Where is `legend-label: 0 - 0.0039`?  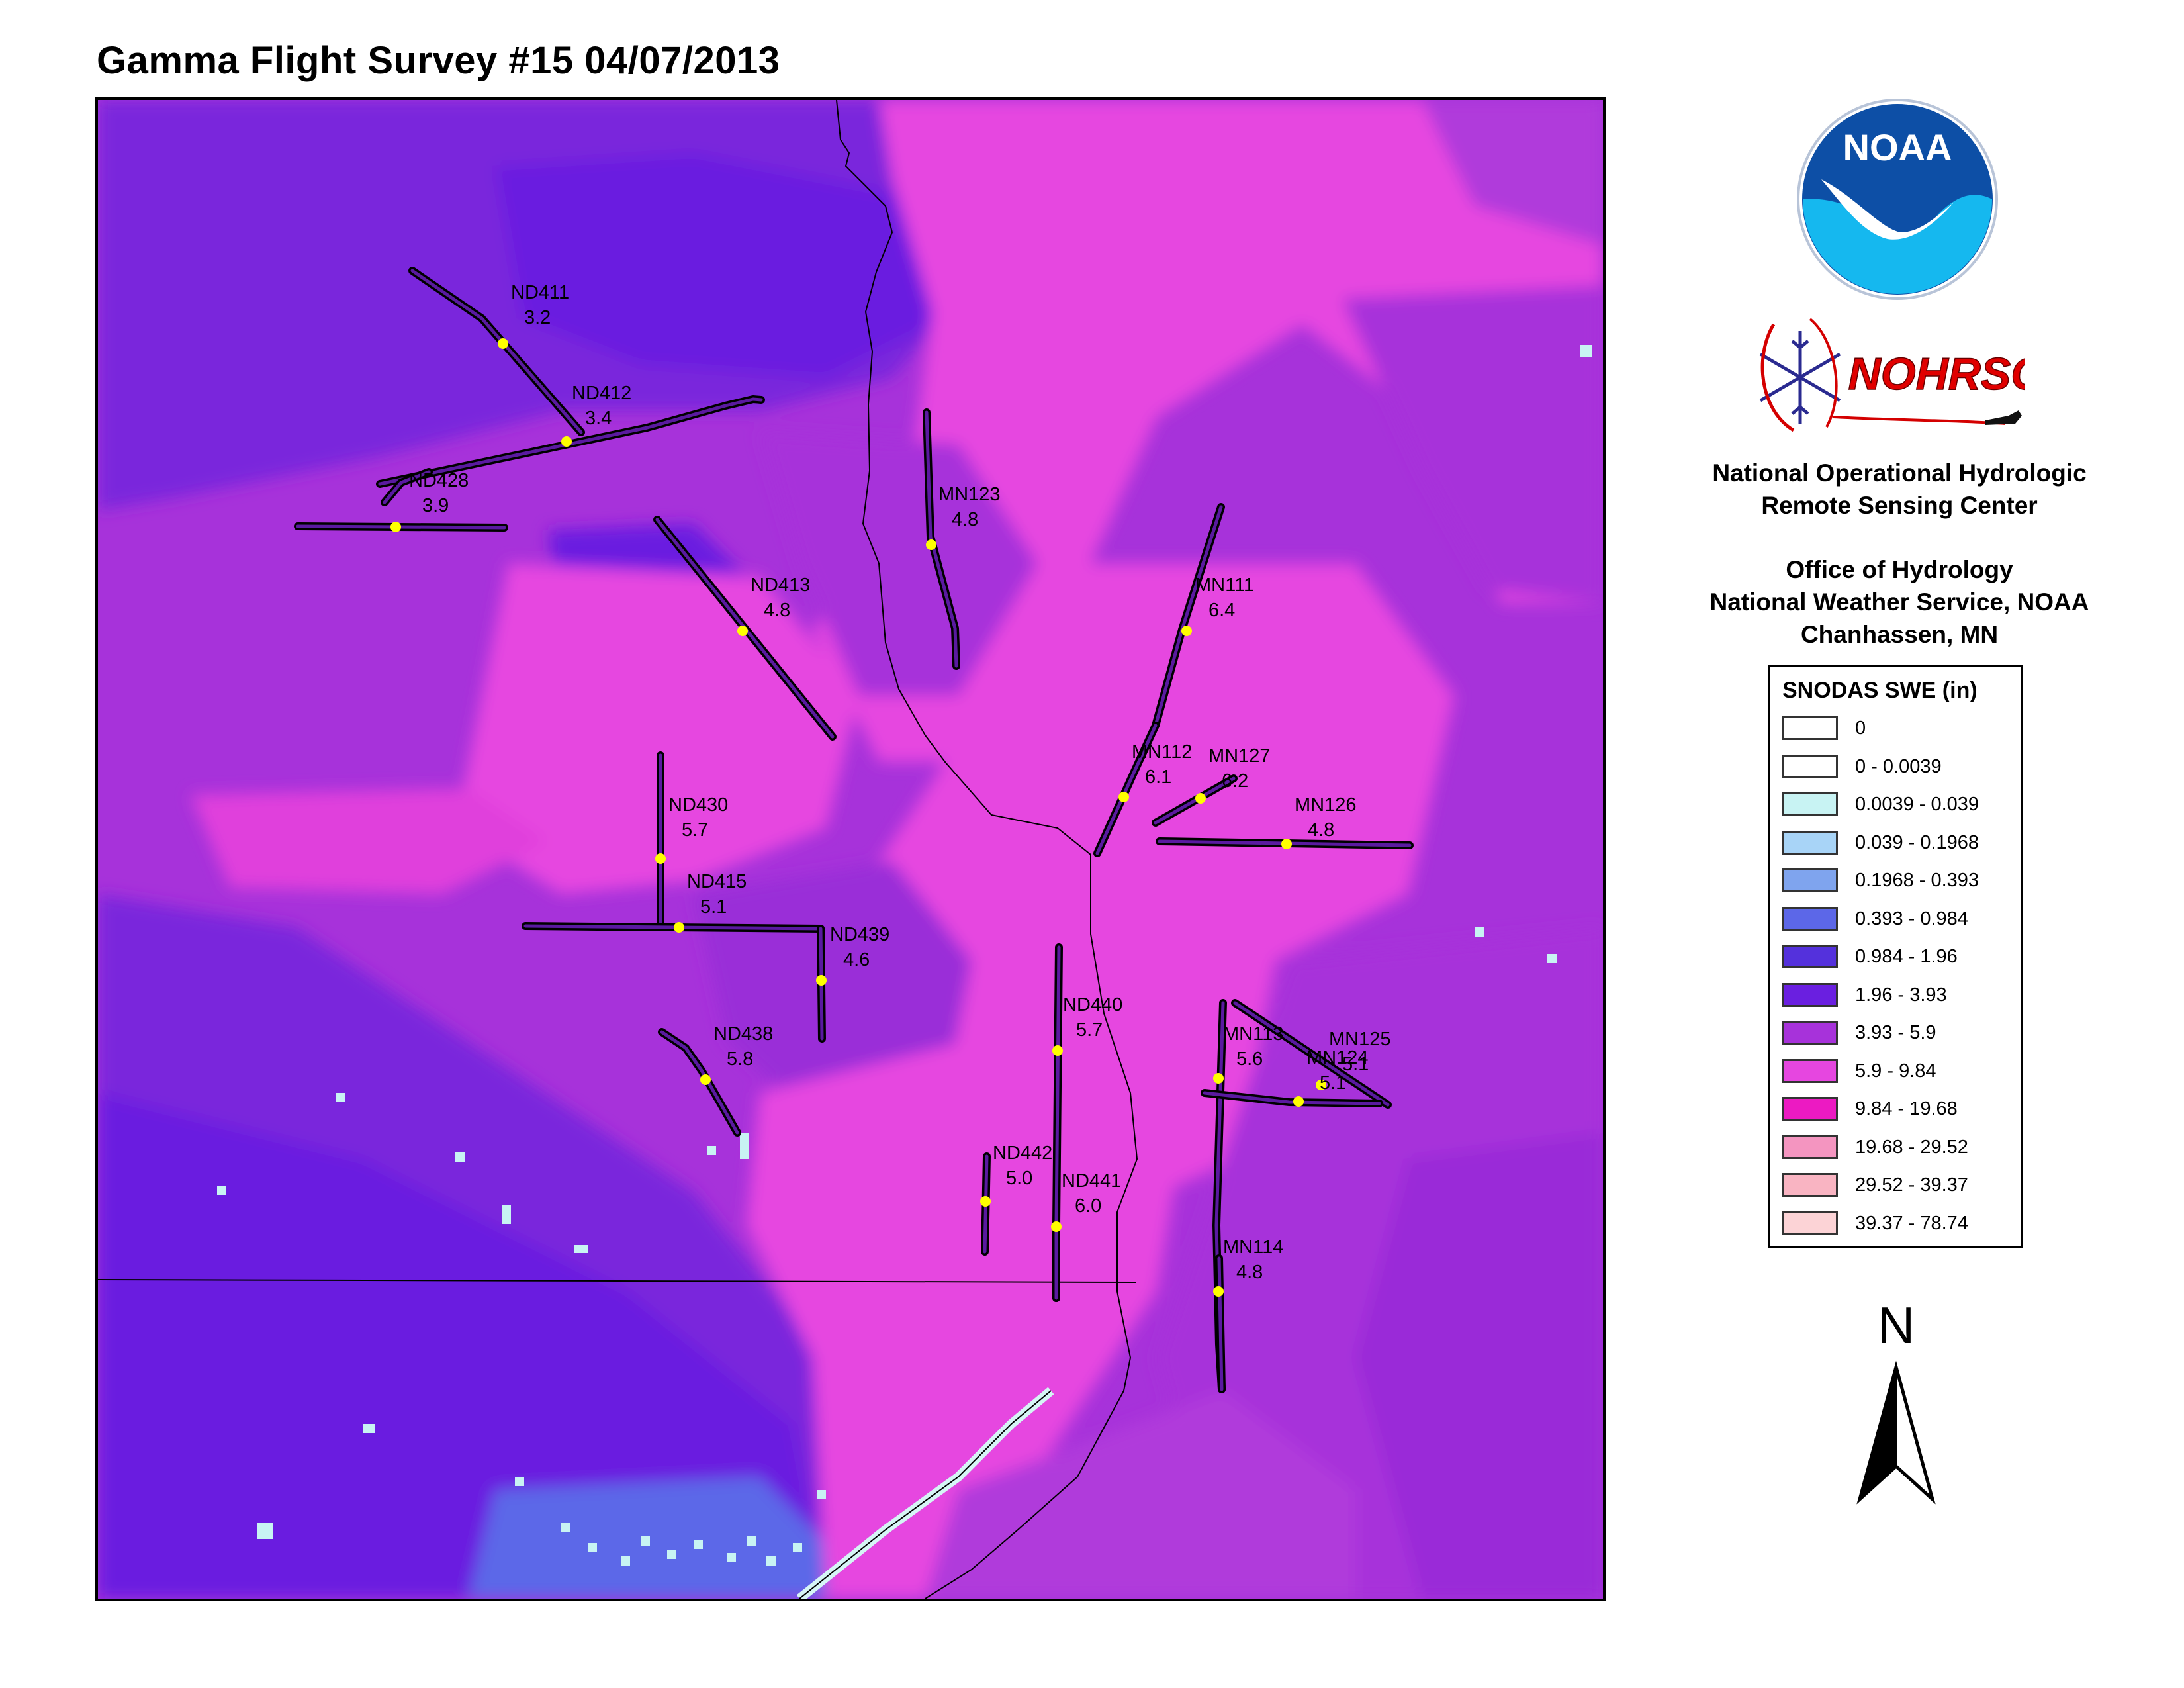 legend-label: 0 - 0.0039 is located at coordinates (1898, 766).